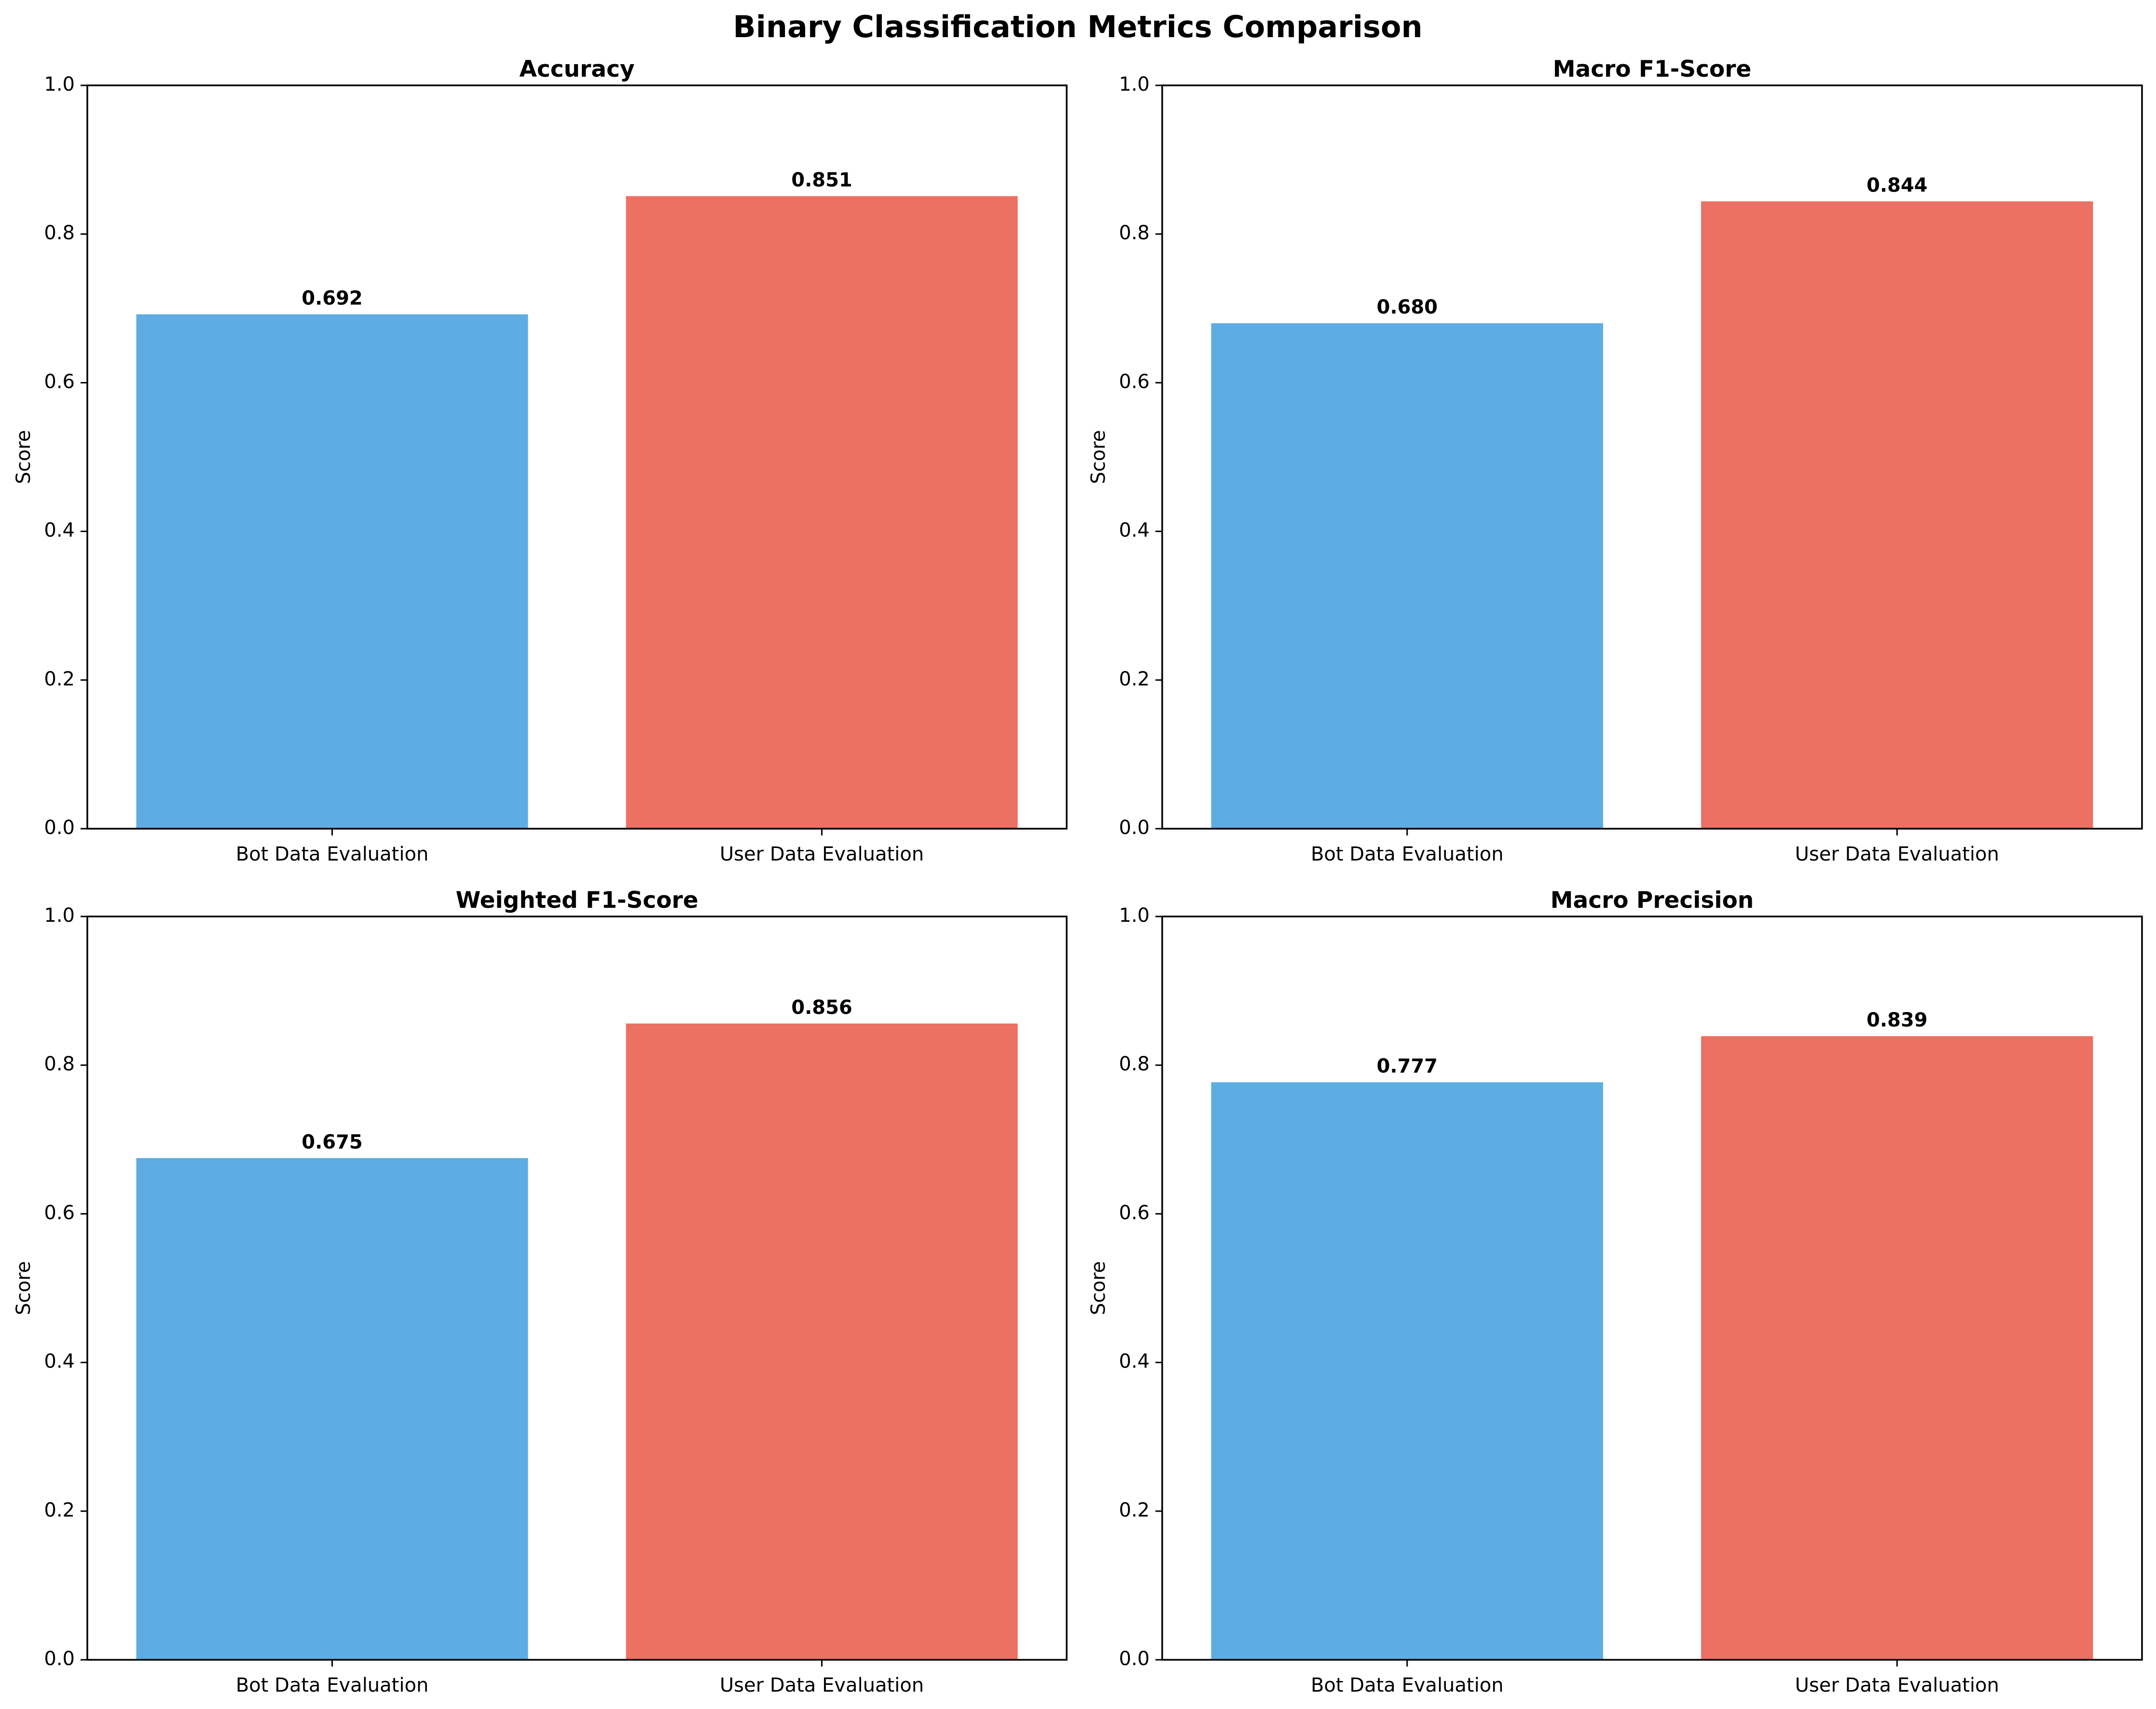 This screenshot has height=1709, width=2156. Describe the element at coordinates (1897, 185) in the screenshot. I see `bar-value-label: 0.844` at that location.